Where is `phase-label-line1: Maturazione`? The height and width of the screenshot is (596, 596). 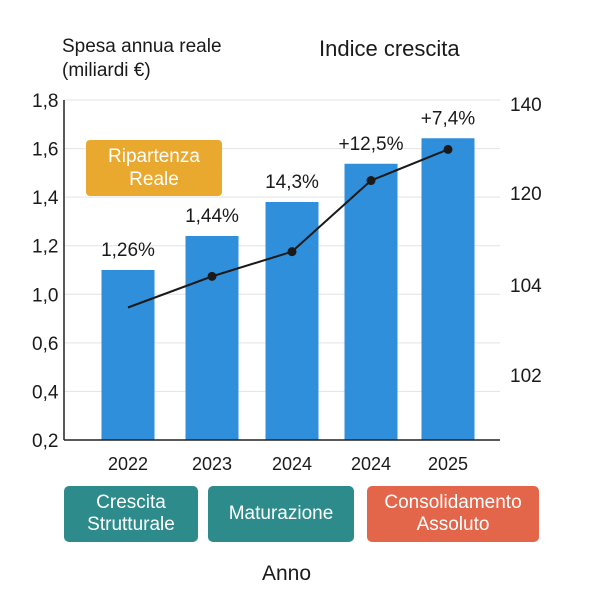 phase-label-line1: Maturazione is located at coordinates (281, 513).